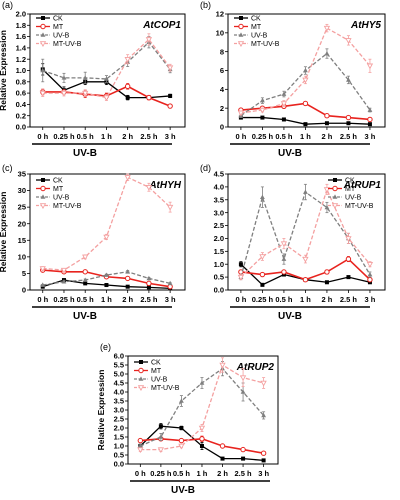 Image resolution: width=400 pixels, height=500 pixels. I want to click on y-tick-label: 4, so click(222, 89).